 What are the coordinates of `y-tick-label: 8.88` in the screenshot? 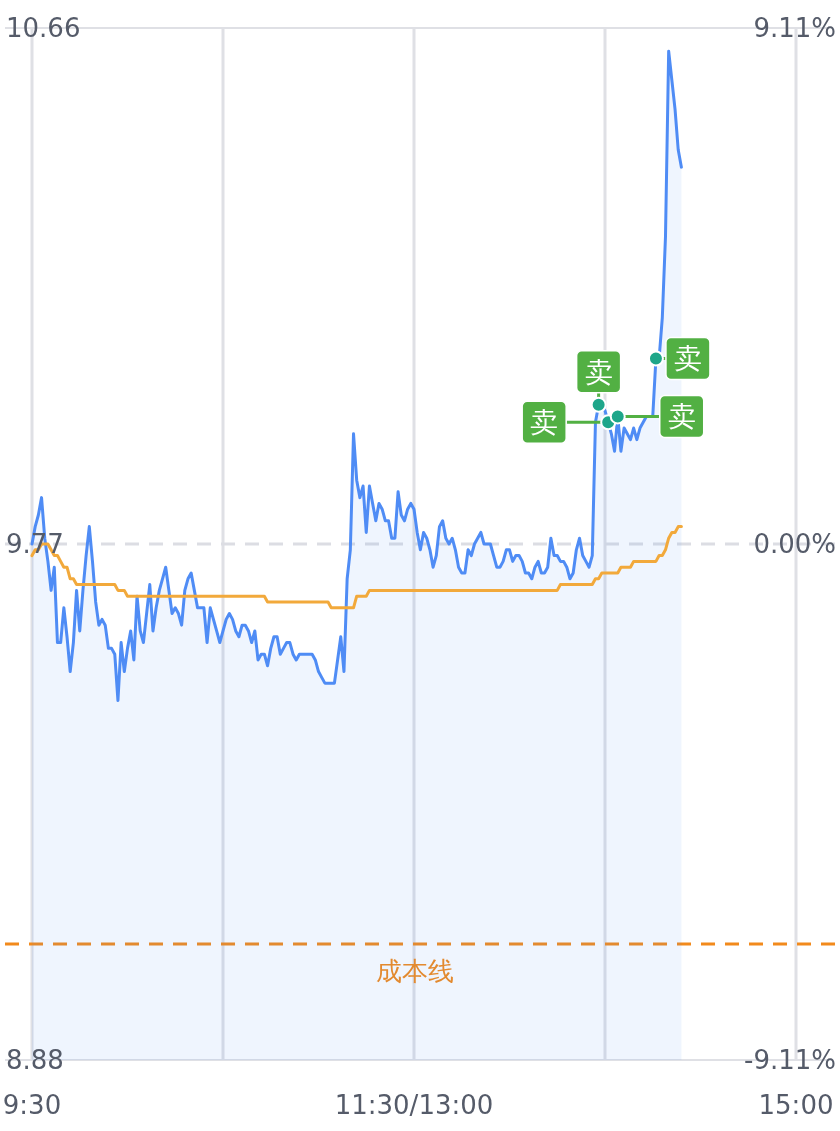 It's located at (35, 1060).